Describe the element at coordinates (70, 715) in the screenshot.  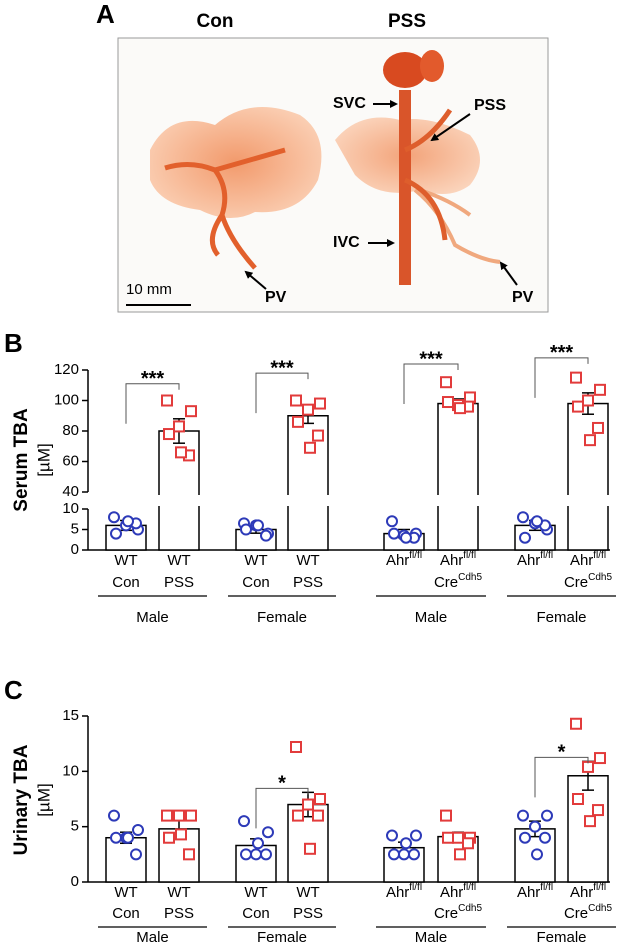
I see `y-tick-label: 15` at that location.